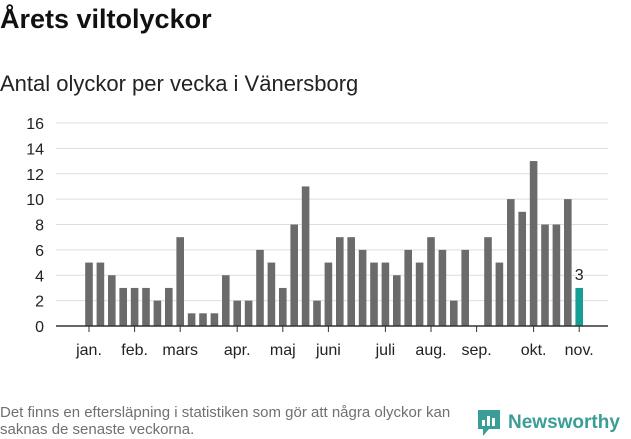 Image resolution: width=631 pixels, height=439 pixels. I want to click on x-tick-label: aug., so click(430, 350).